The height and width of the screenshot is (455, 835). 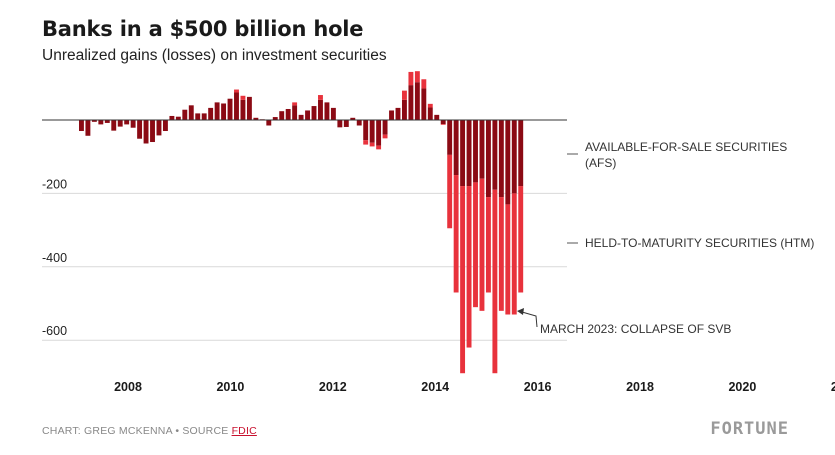 I want to click on x-tick-label: 2010, so click(x=230, y=387).